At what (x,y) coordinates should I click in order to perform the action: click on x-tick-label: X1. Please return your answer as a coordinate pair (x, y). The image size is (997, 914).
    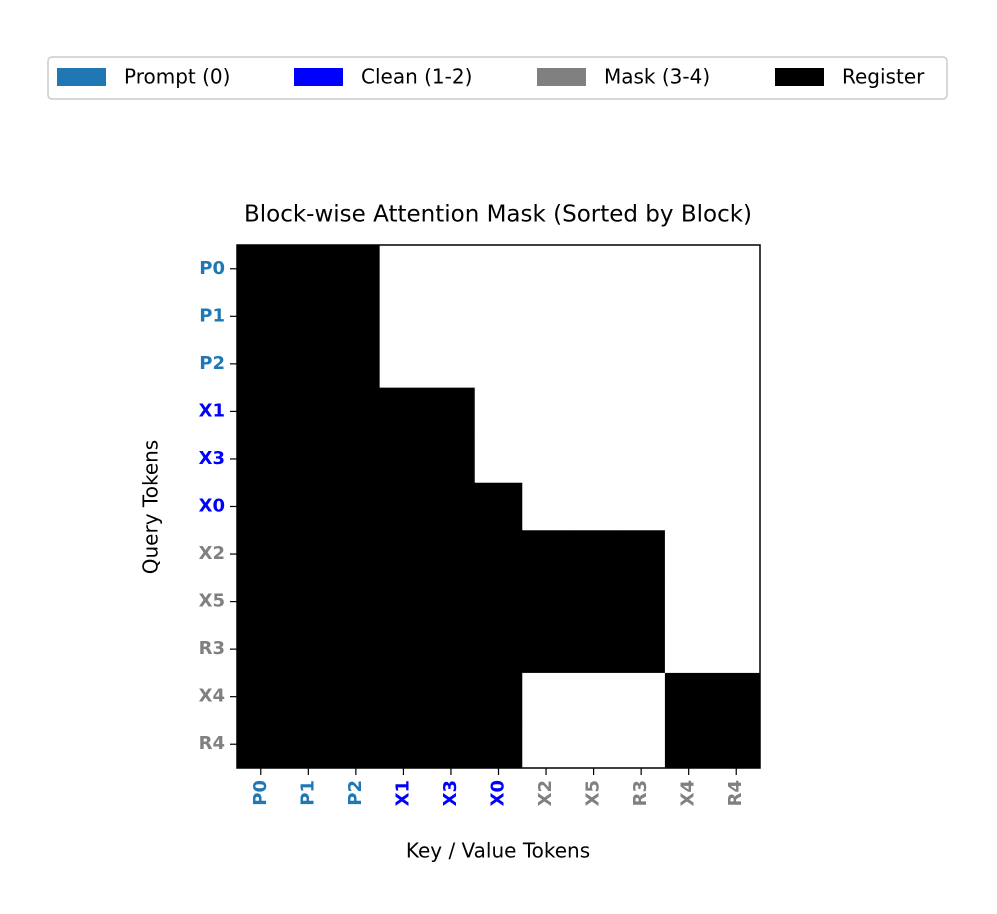
    Looking at the image, I should click on (402, 793).